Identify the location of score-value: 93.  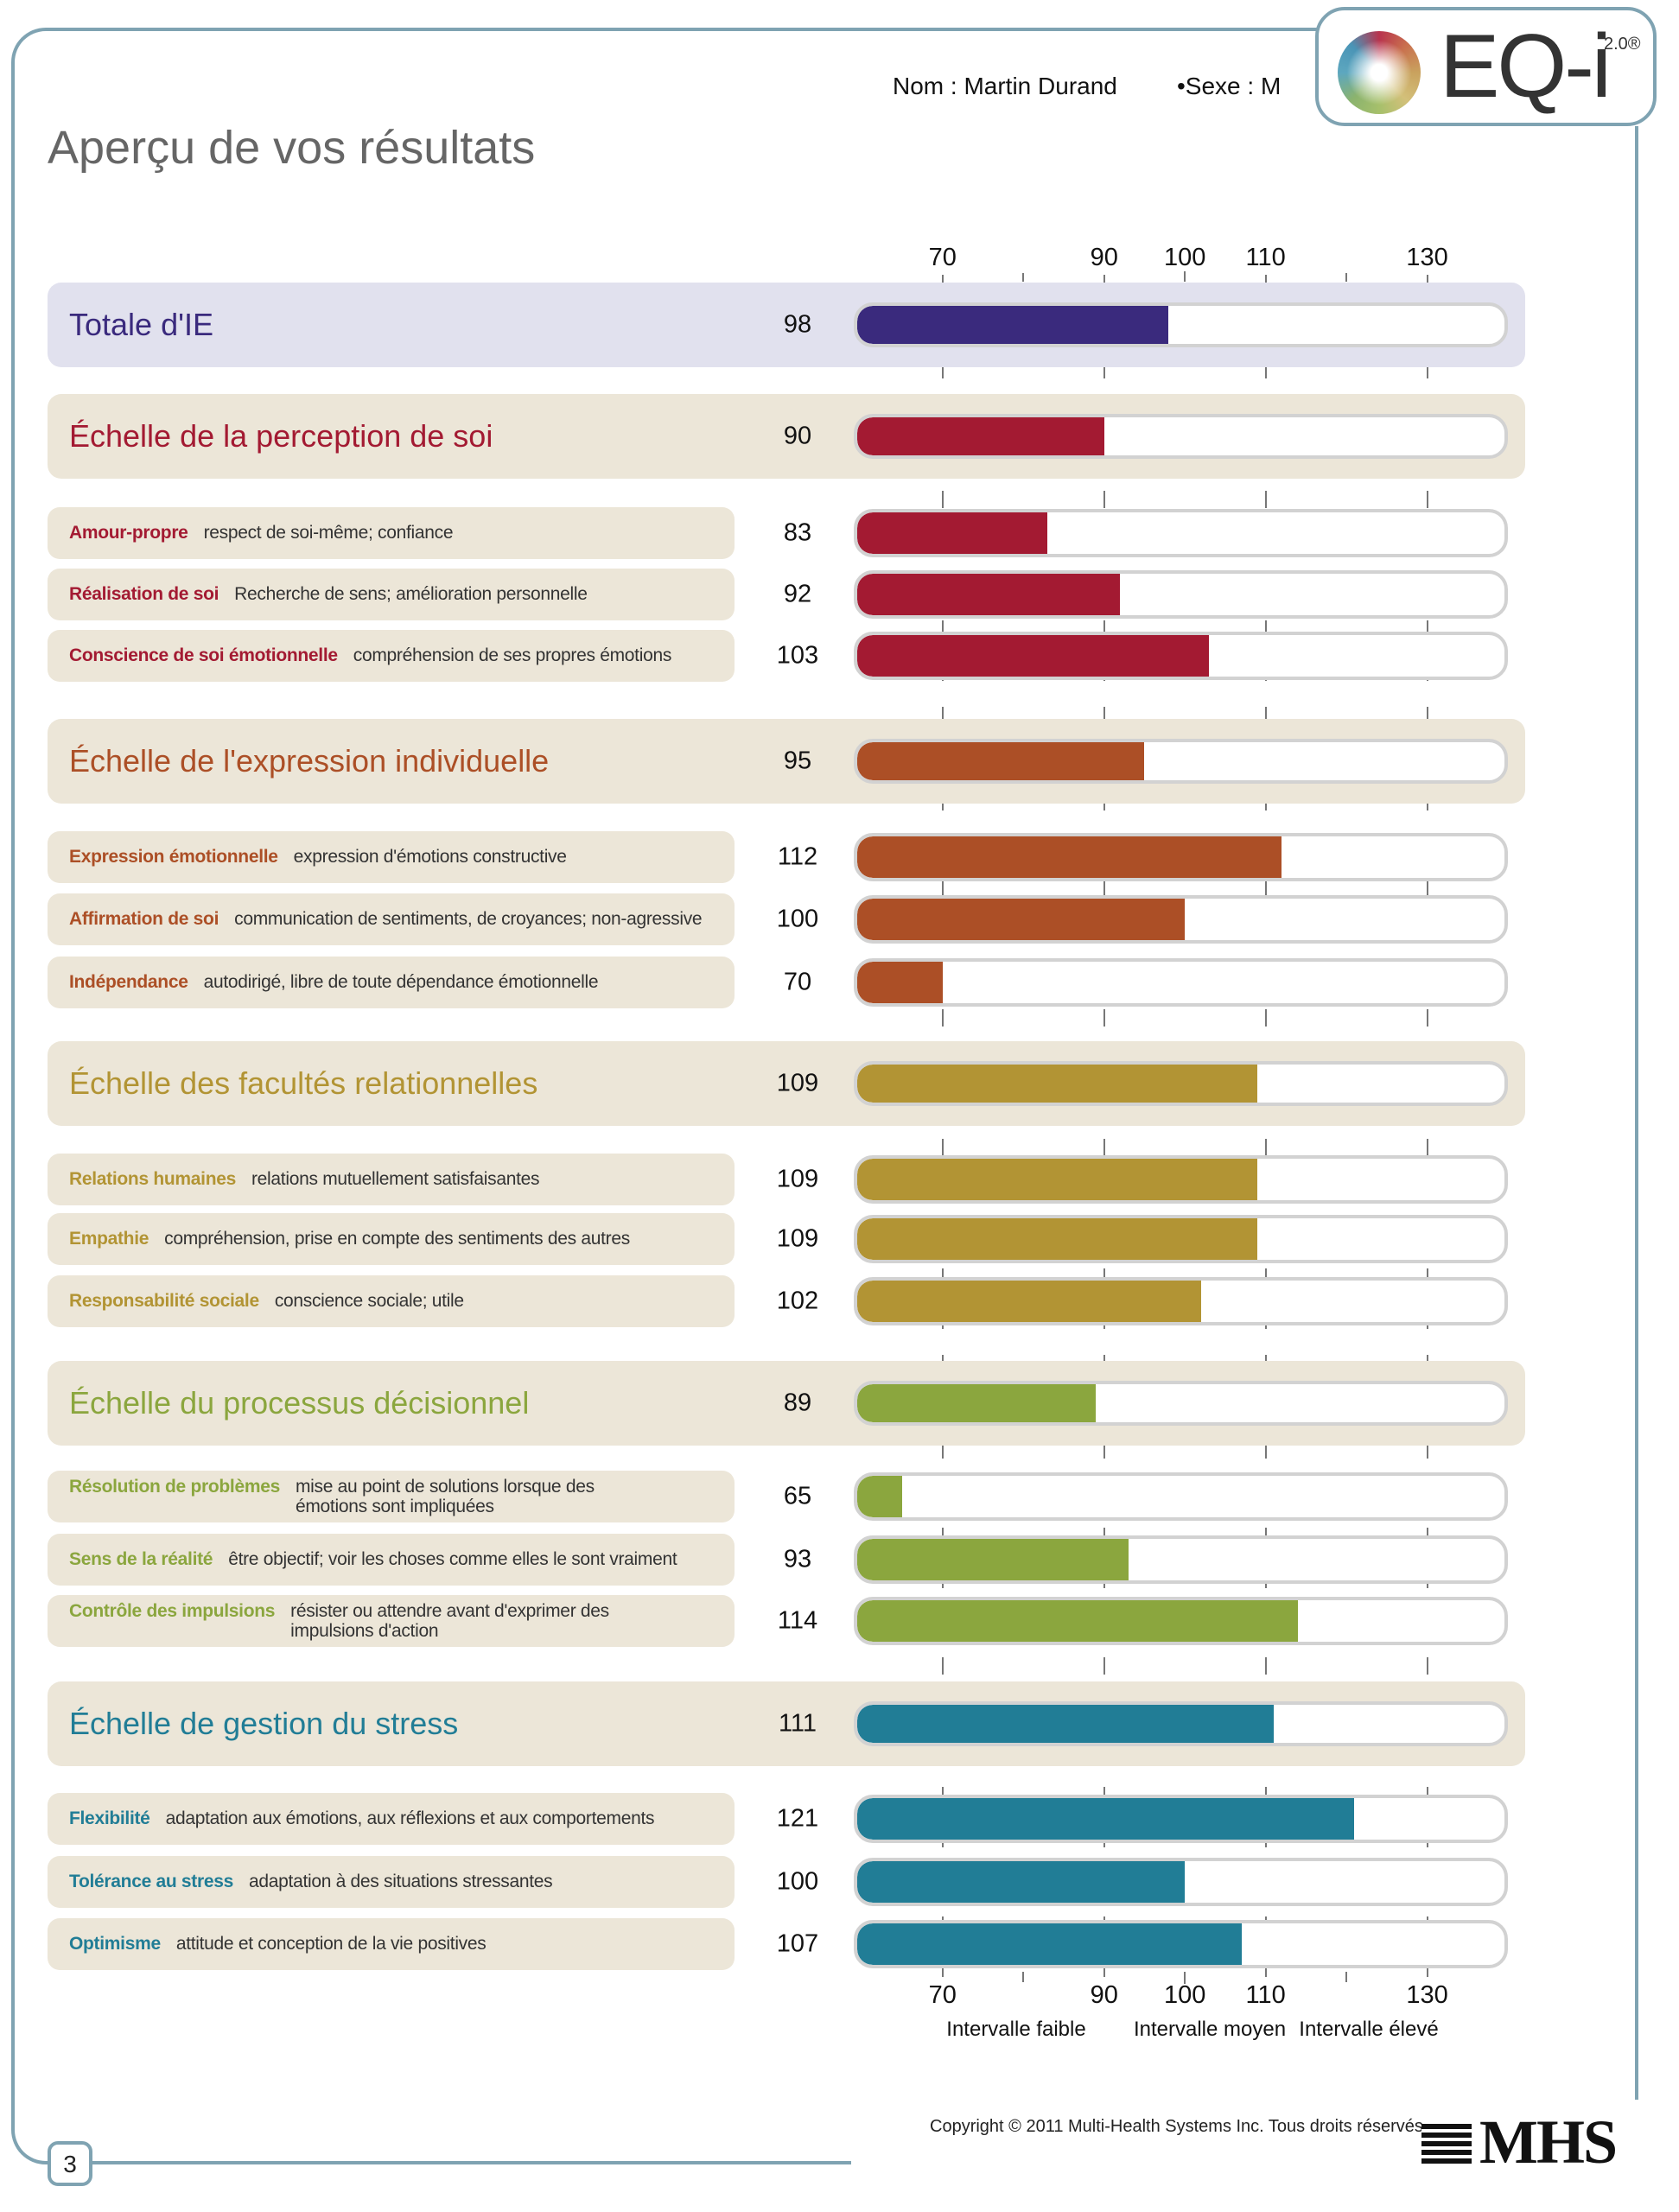
(797, 1559).